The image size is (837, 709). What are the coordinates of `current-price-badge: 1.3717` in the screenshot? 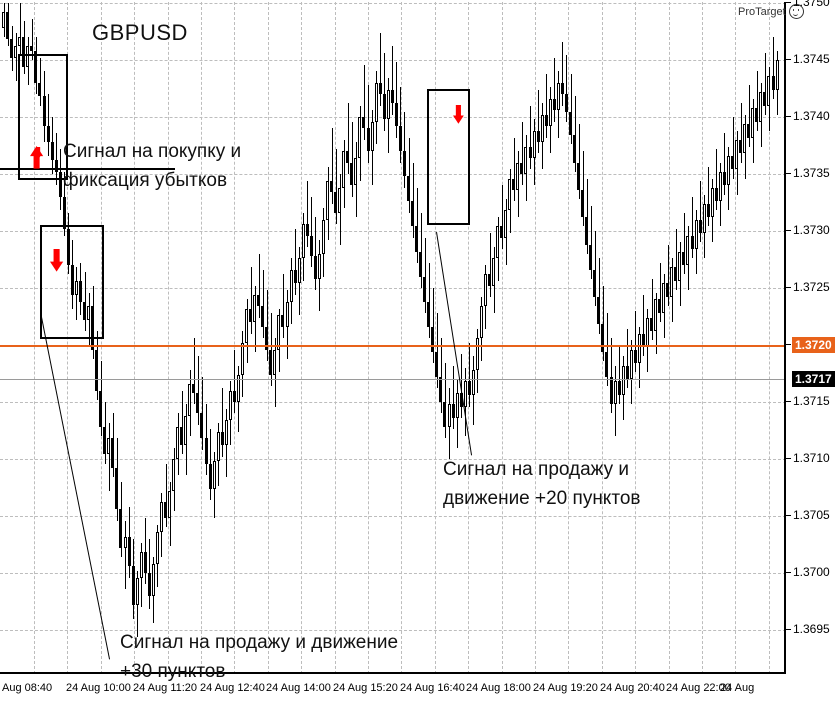 It's located at (813, 379).